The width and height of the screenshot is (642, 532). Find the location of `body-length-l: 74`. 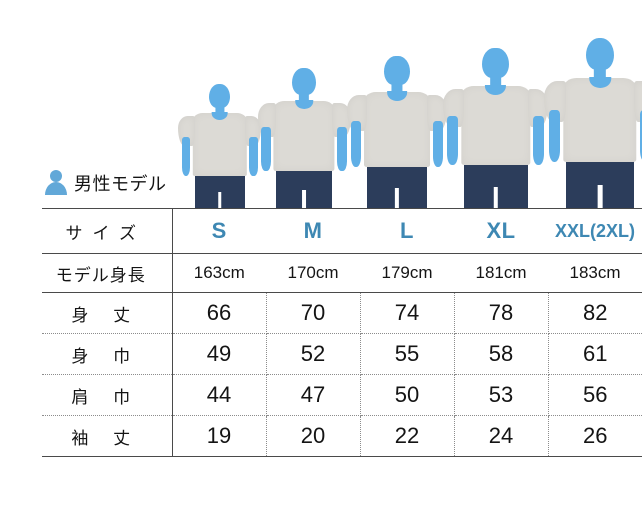

body-length-l: 74 is located at coordinates (407, 313).